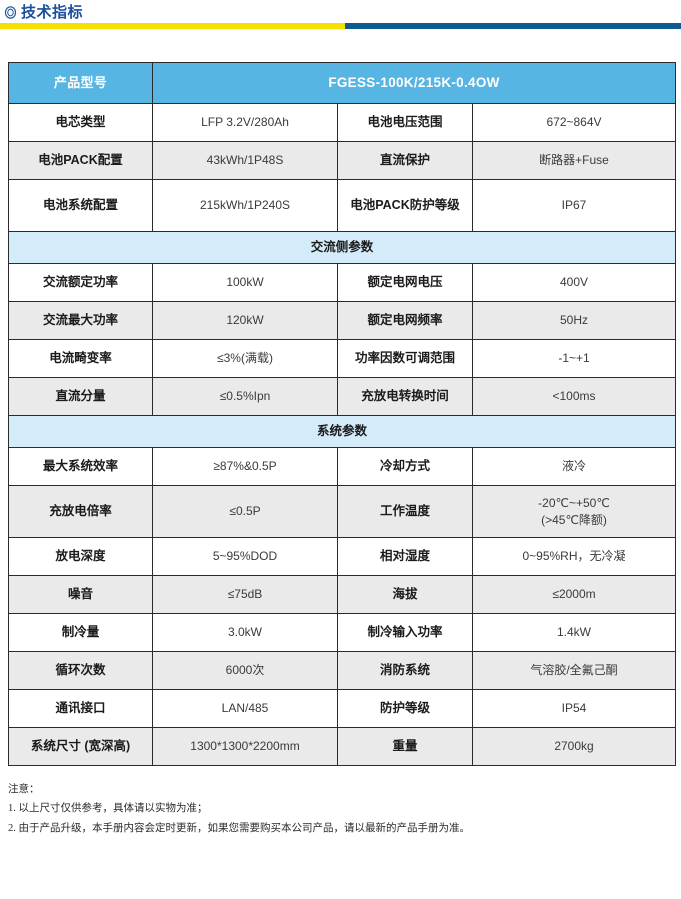 Image resolution: width=681 pixels, height=899 pixels. What do you see at coordinates (245, 466) in the screenshot?
I see `value-cell-1: ≥87%&0.5P` at bounding box center [245, 466].